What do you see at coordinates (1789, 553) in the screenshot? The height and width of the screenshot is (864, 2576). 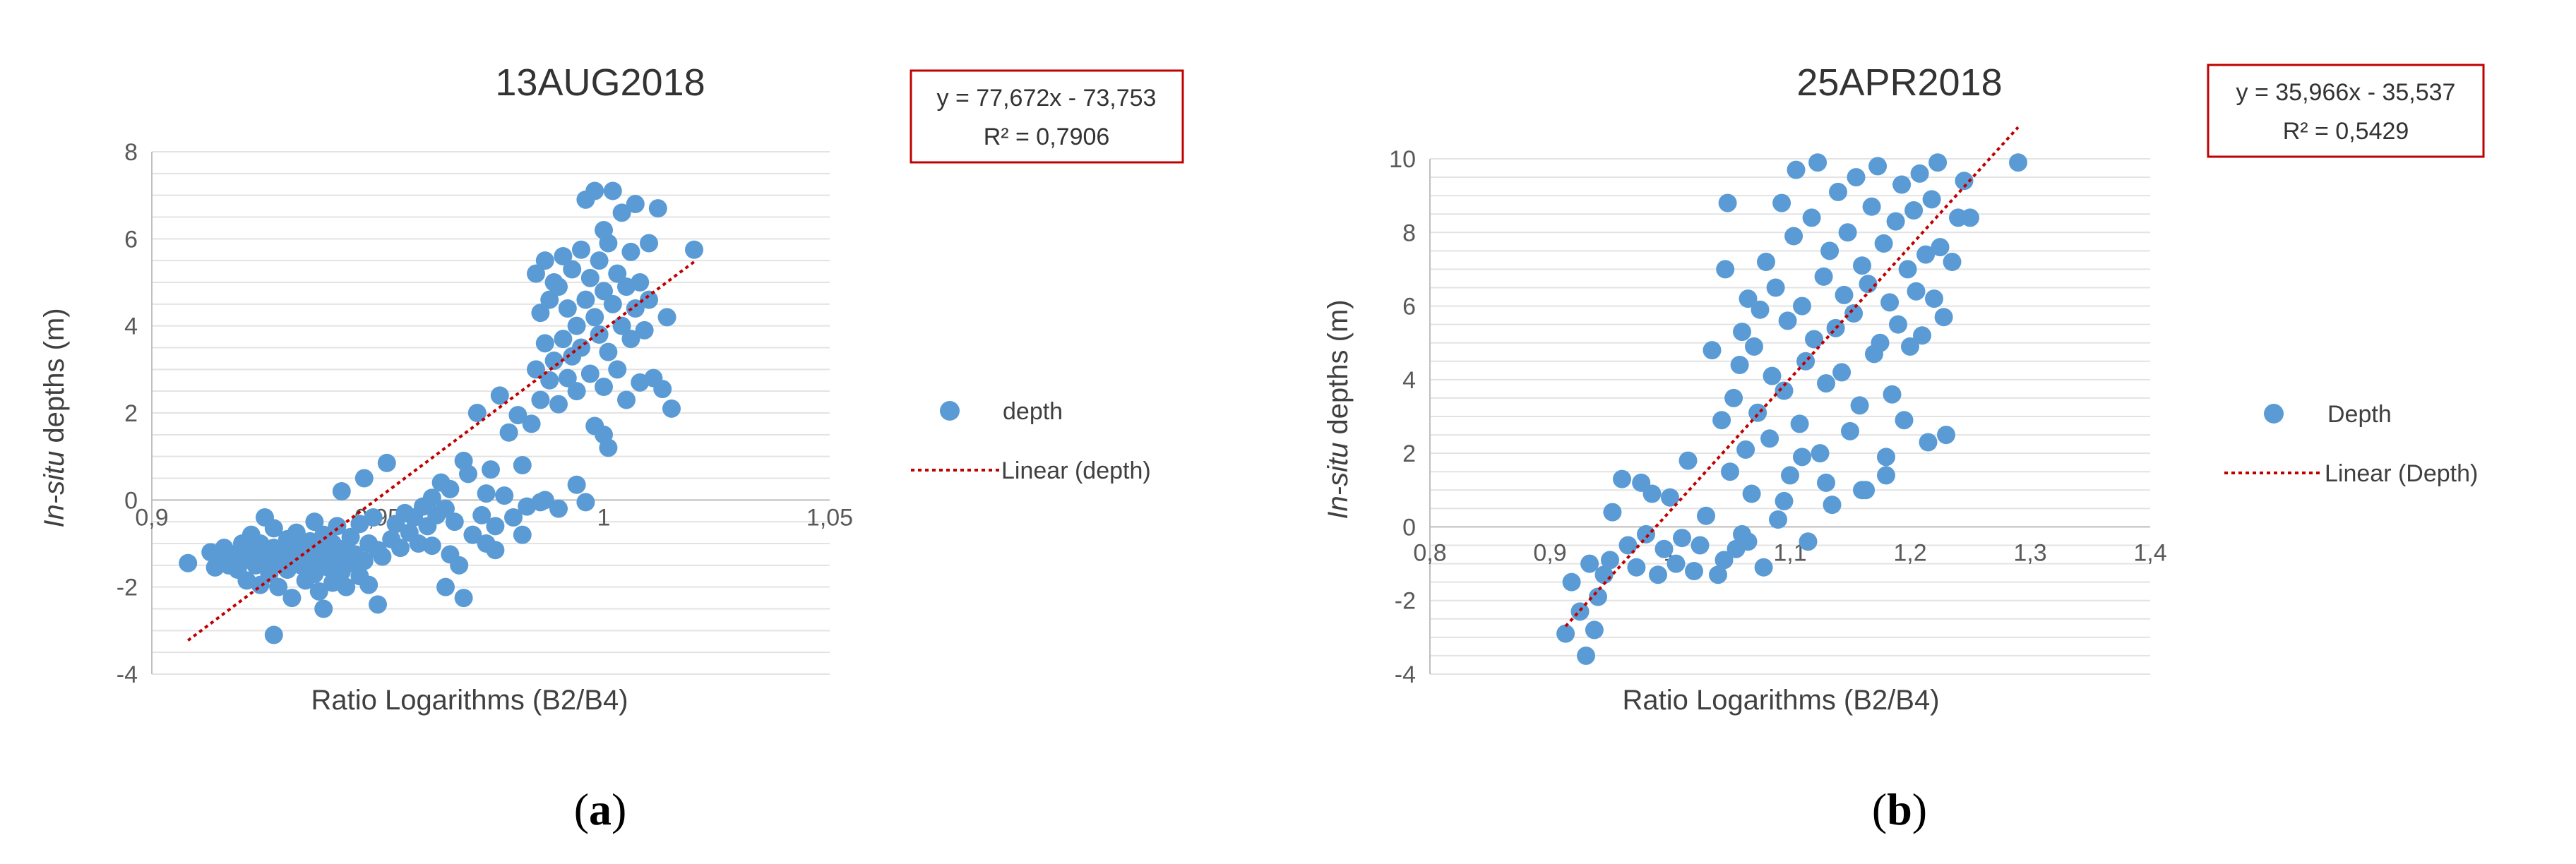 I see `x-tick-labels: 0,80,911,11,21,31,4` at bounding box center [1789, 553].